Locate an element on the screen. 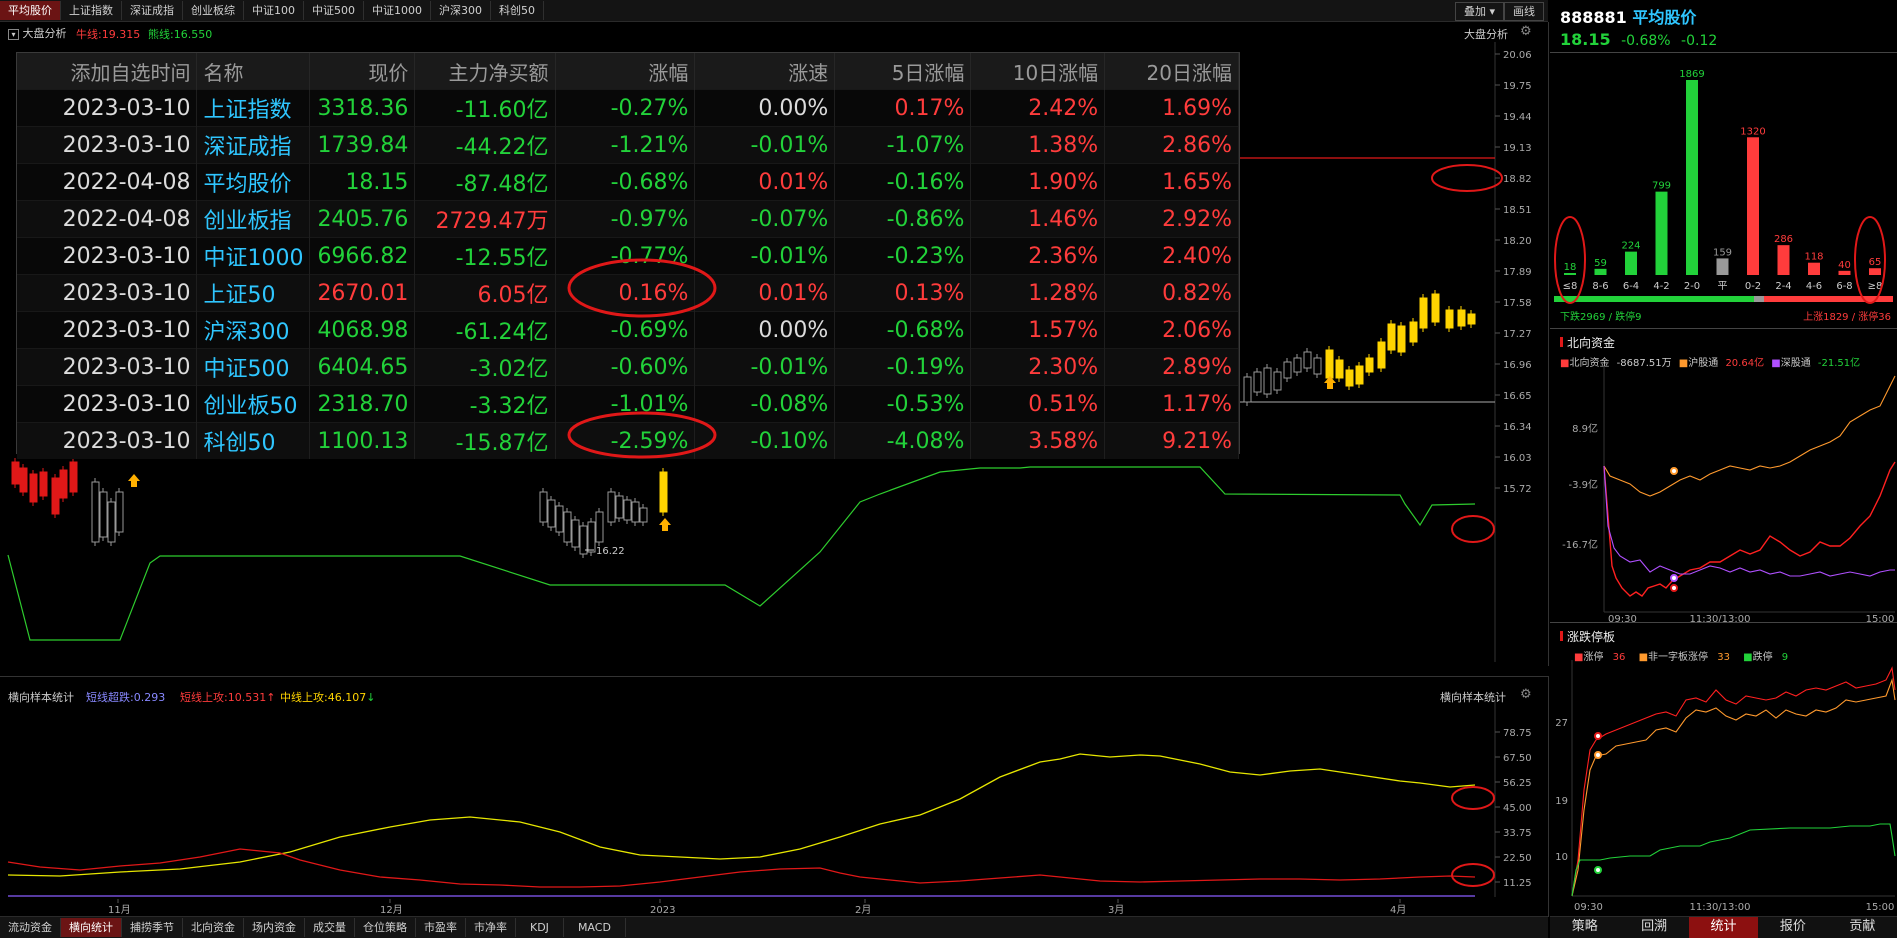 This screenshot has width=1897, height=938. tab-chinext-composite: 创业板综 is located at coordinates (213, 10).